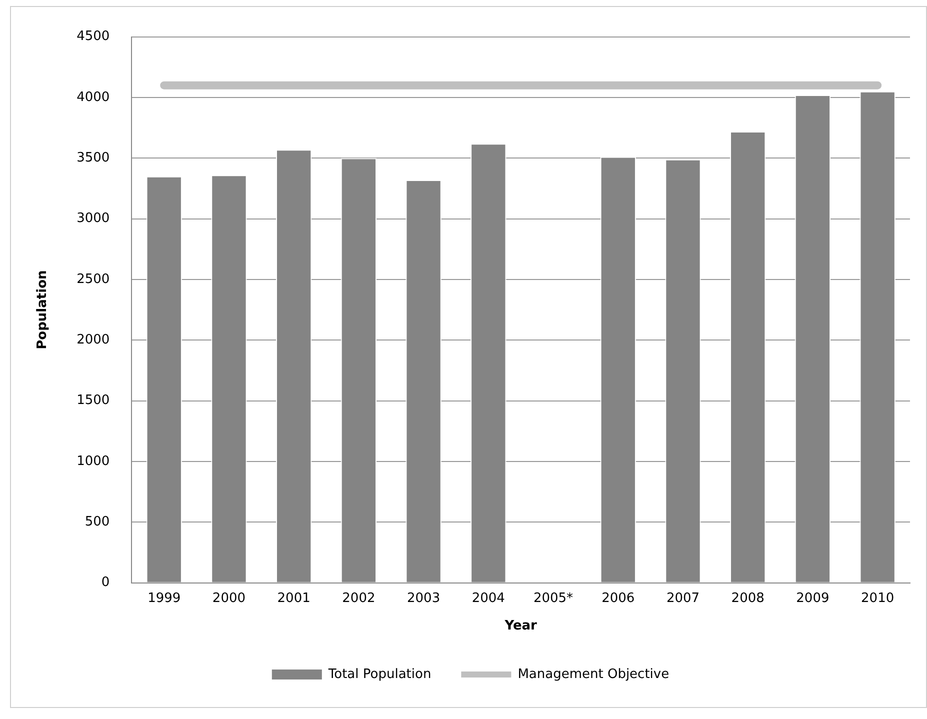 The height and width of the screenshot is (719, 927). Describe the element at coordinates (423, 598) in the screenshot. I see `x-tick-label: 2003` at that location.